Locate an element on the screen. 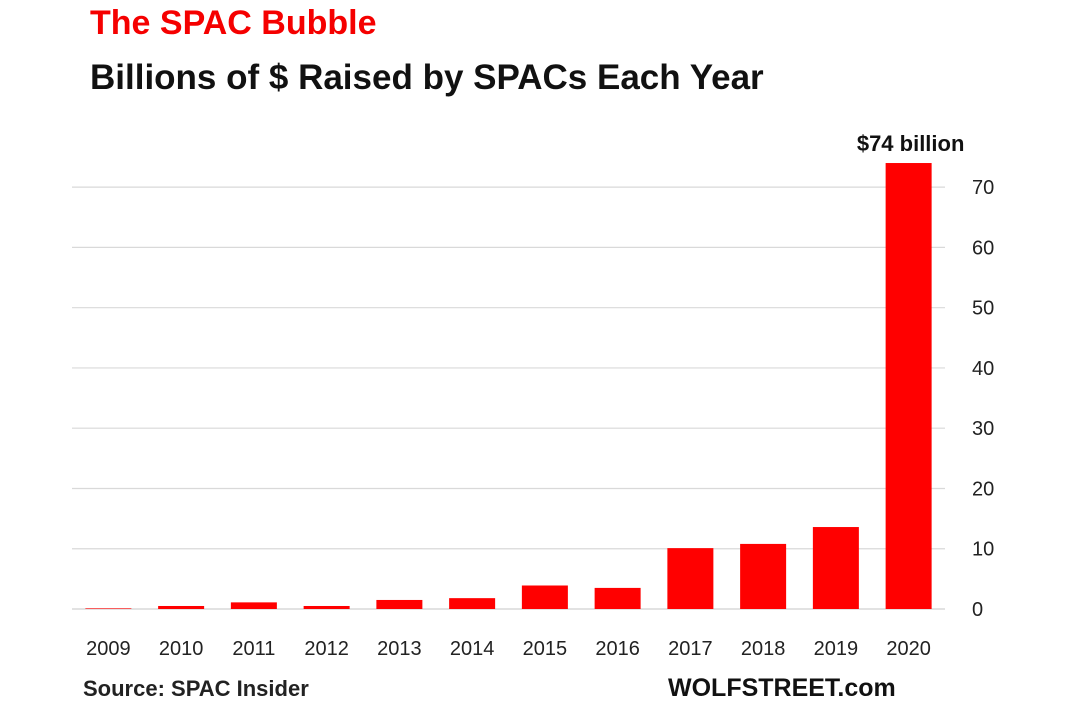 The image size is (1080, 725). x-tick-label: 2009 is located at coordinates (108, 649).